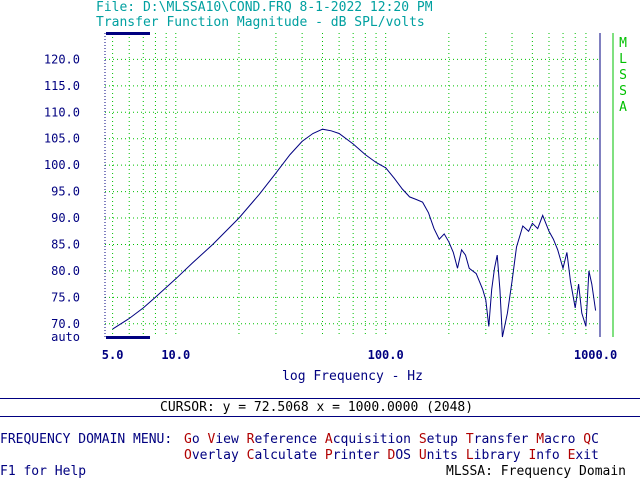 This screenshot has height=480, width=640. What do you see at coordinates (65, 297) in the screenshot?
I see `y-tick-label: 75.0` at bounding box center [65, 297].